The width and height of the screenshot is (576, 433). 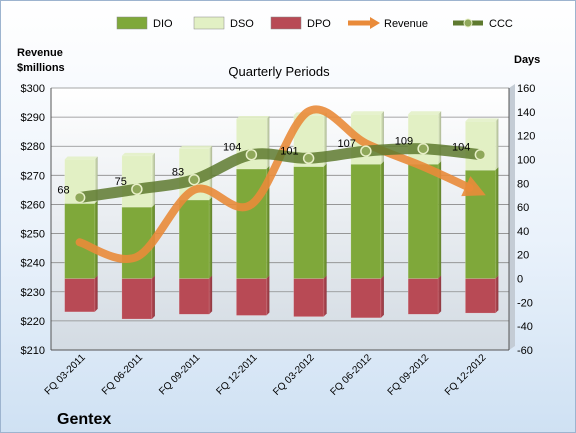 I want to click on legend-item: DPO, so click(x=300, y=23).